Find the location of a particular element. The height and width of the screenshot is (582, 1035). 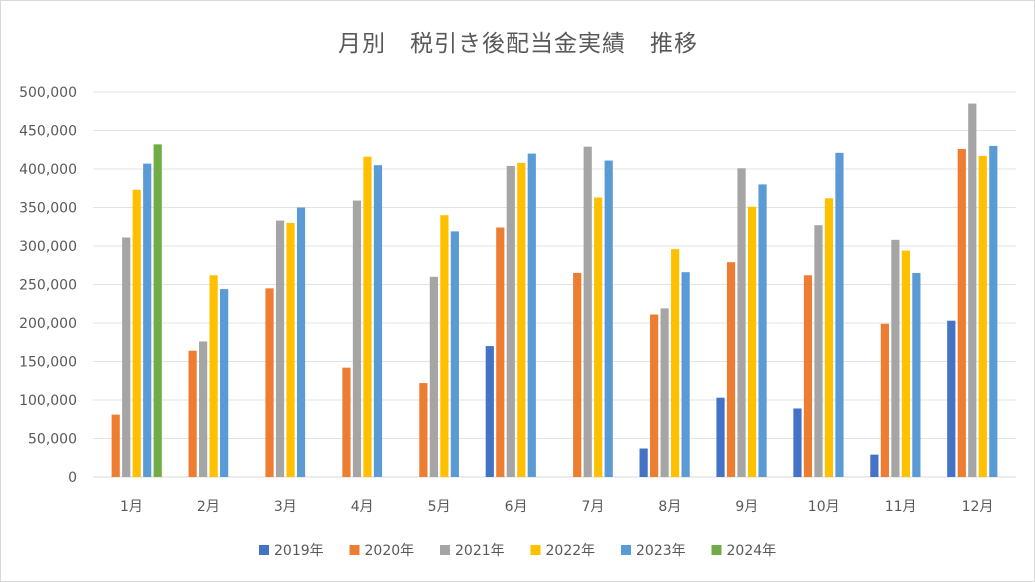

chart-title: 月別 税引き後配当金実績 推移 is located at coordinates (518, 44).